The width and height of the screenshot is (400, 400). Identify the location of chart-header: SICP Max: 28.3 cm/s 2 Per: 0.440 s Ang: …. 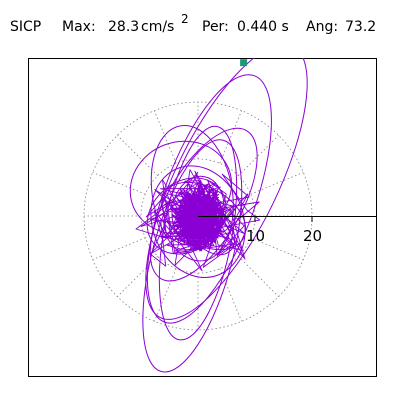
(200, 25).